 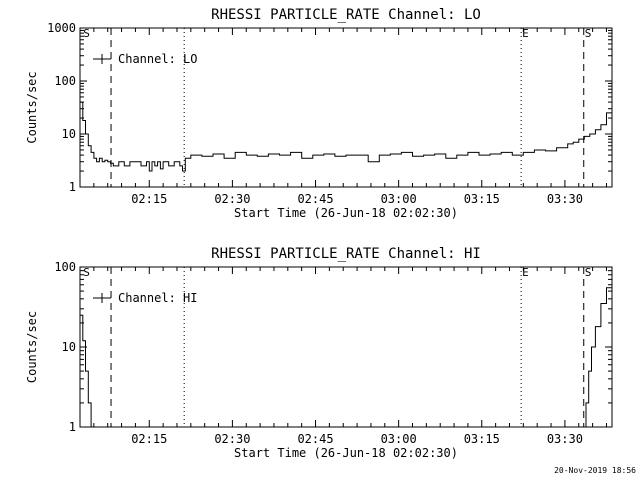 I want to click on panel-2-y-axis-label: Counts/sec, so click(x=32, y=347).